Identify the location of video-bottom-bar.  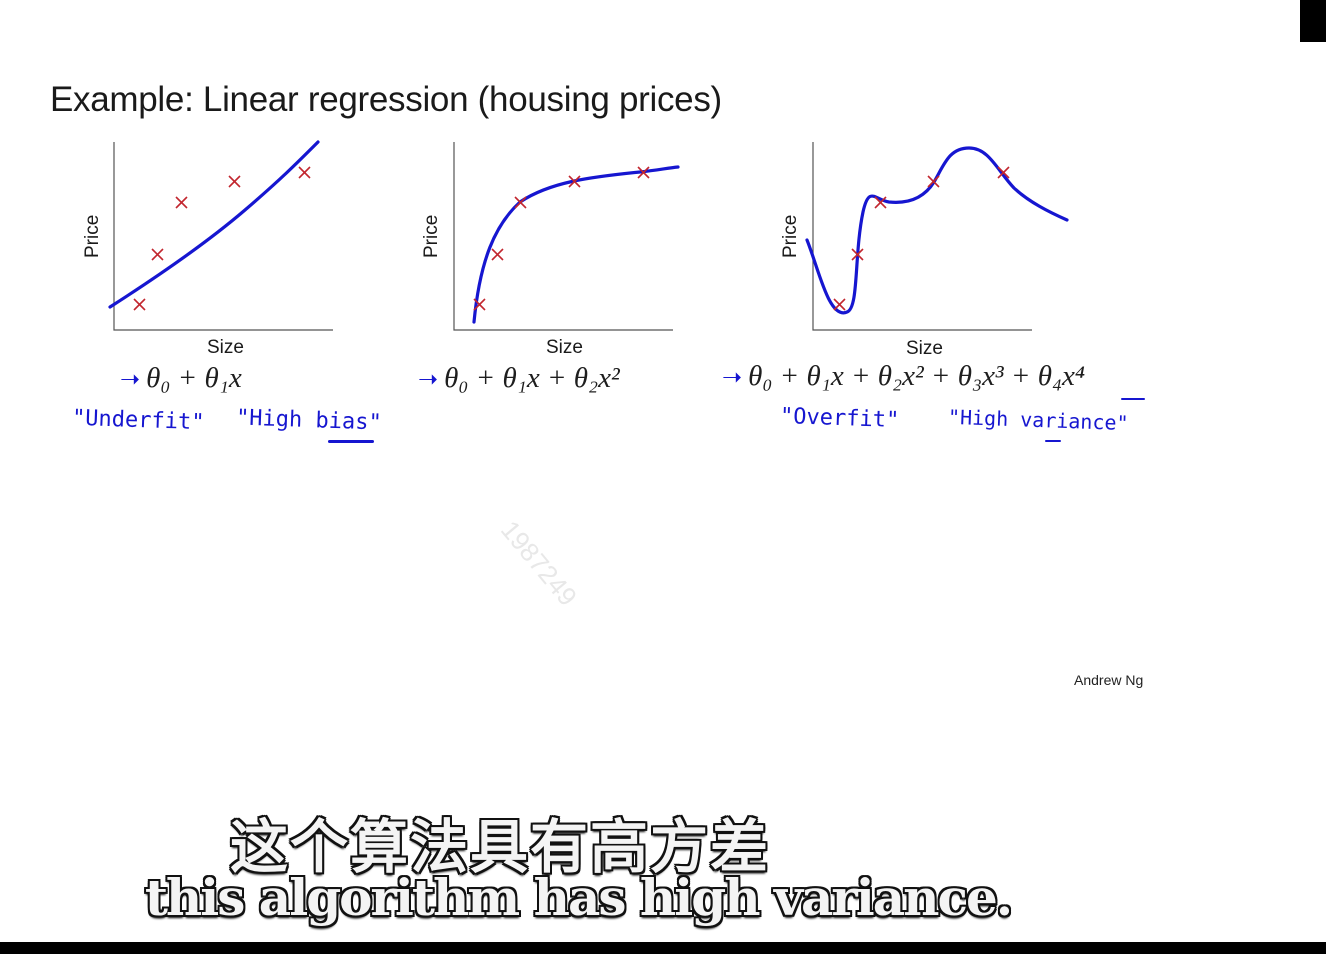
(663, 948).